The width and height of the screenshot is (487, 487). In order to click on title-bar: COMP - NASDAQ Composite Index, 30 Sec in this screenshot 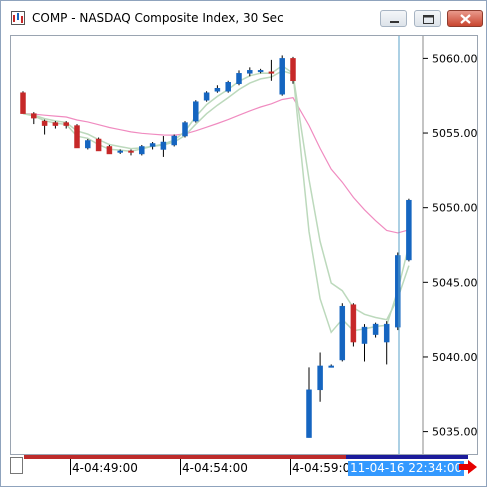, I will do `click(243, 17)`.